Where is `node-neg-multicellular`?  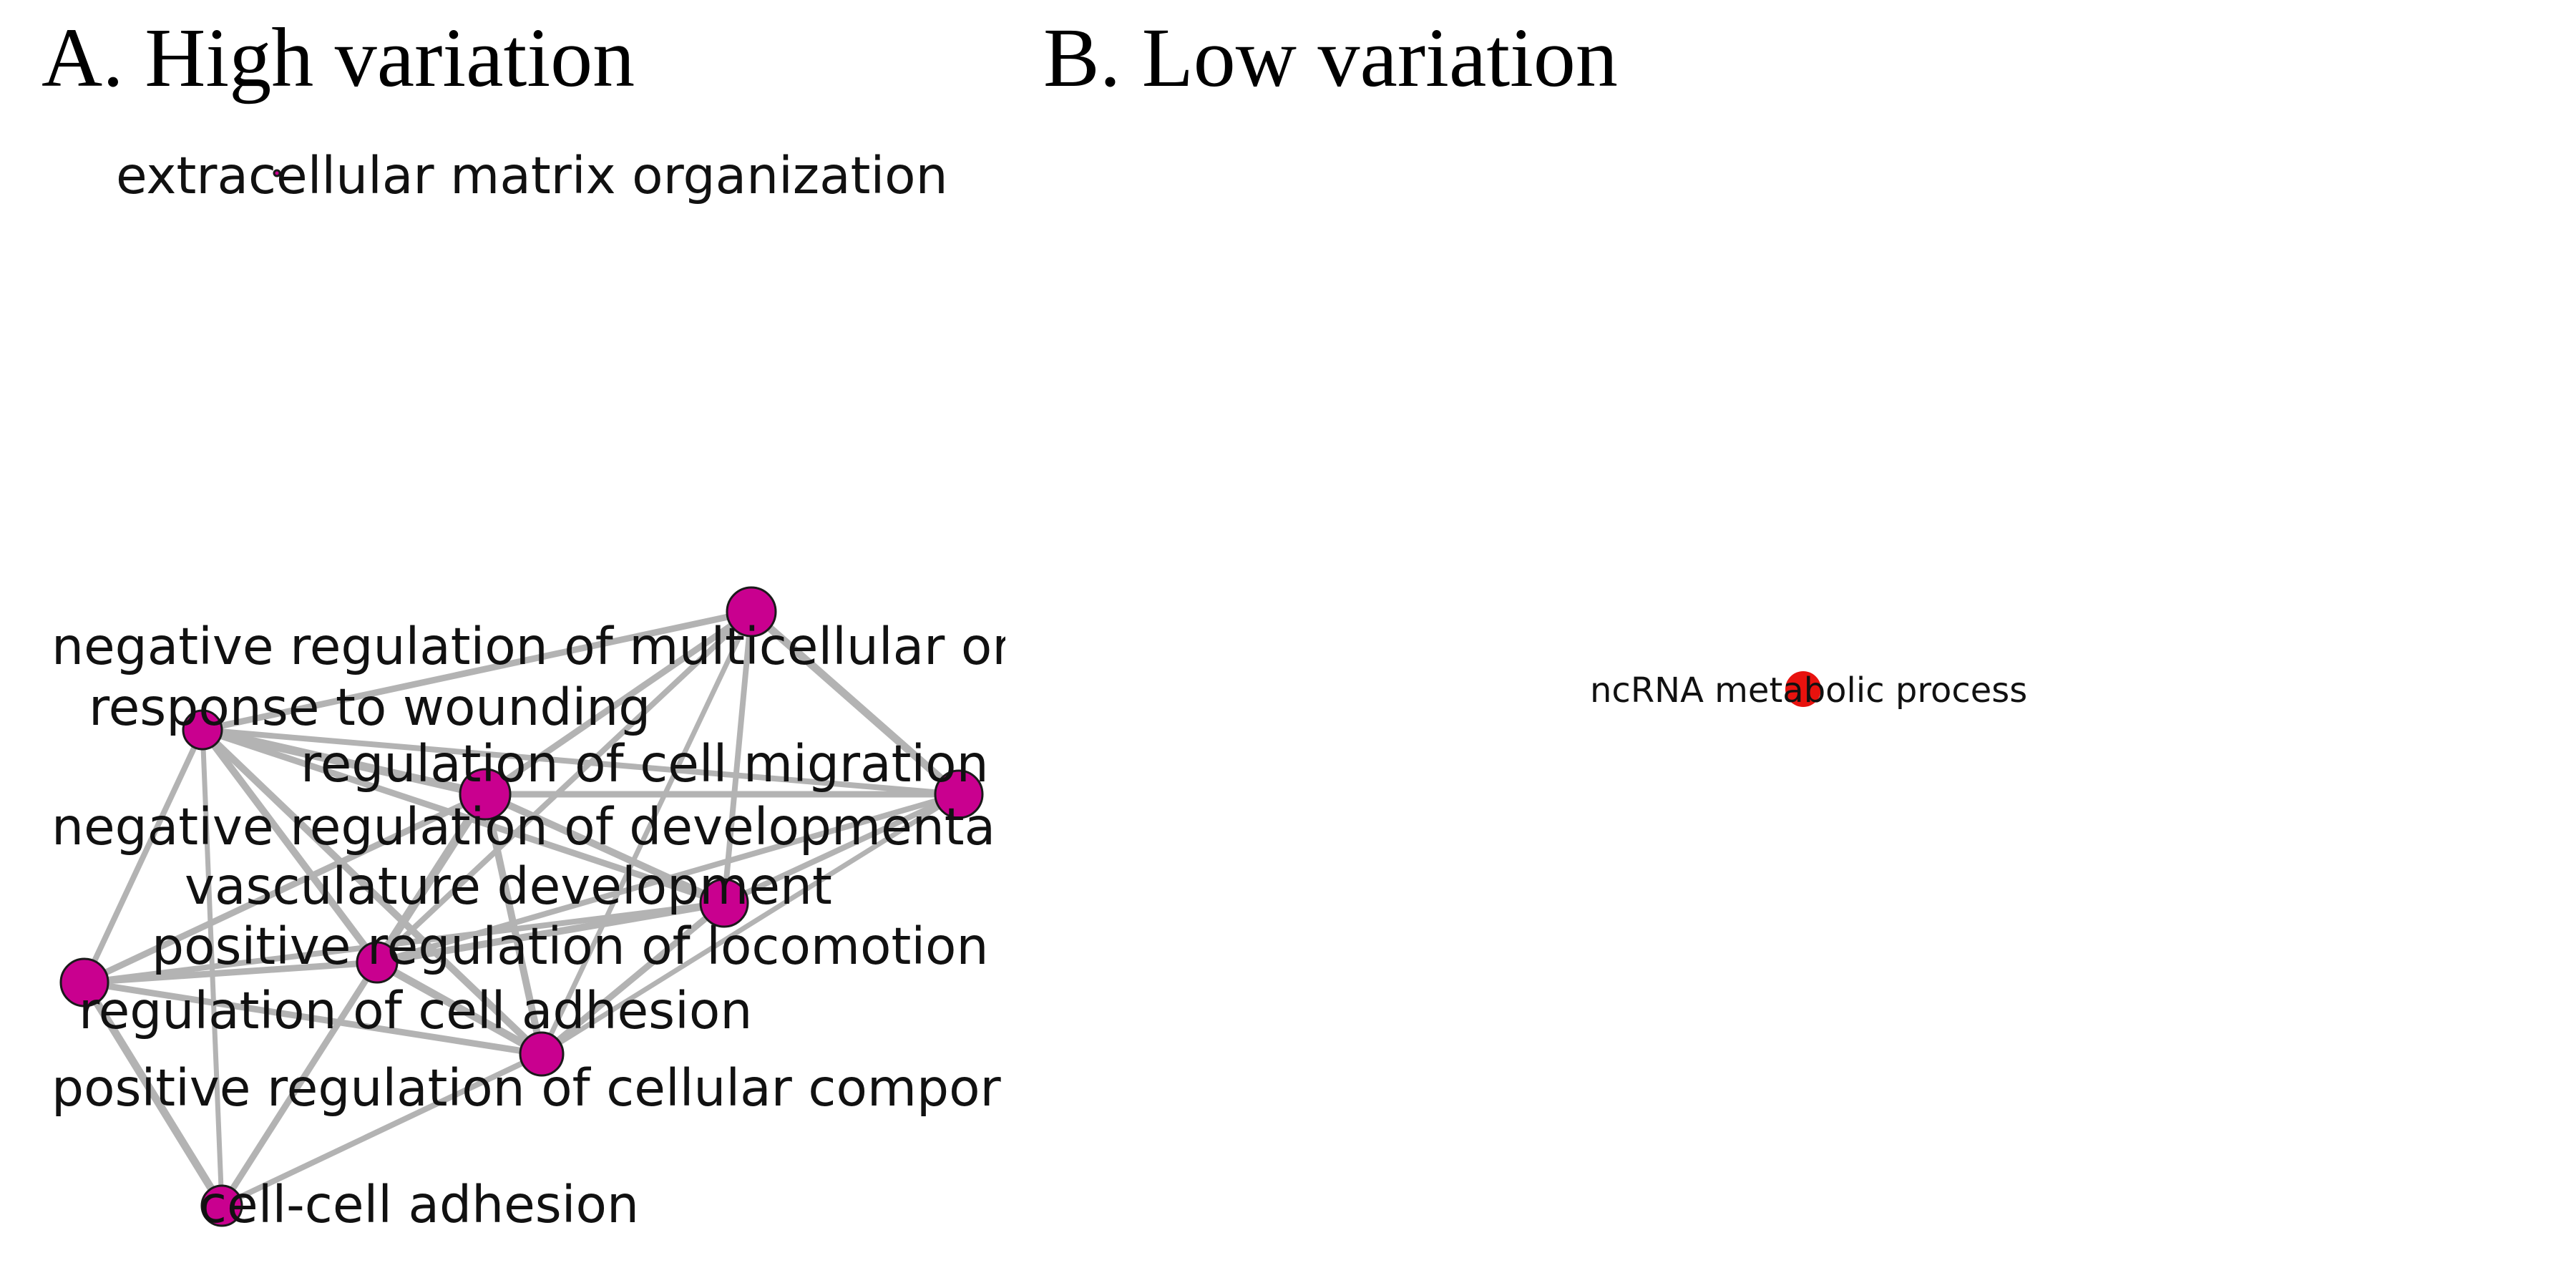
node-neg-multicellular is located at coordinates (752, 612).